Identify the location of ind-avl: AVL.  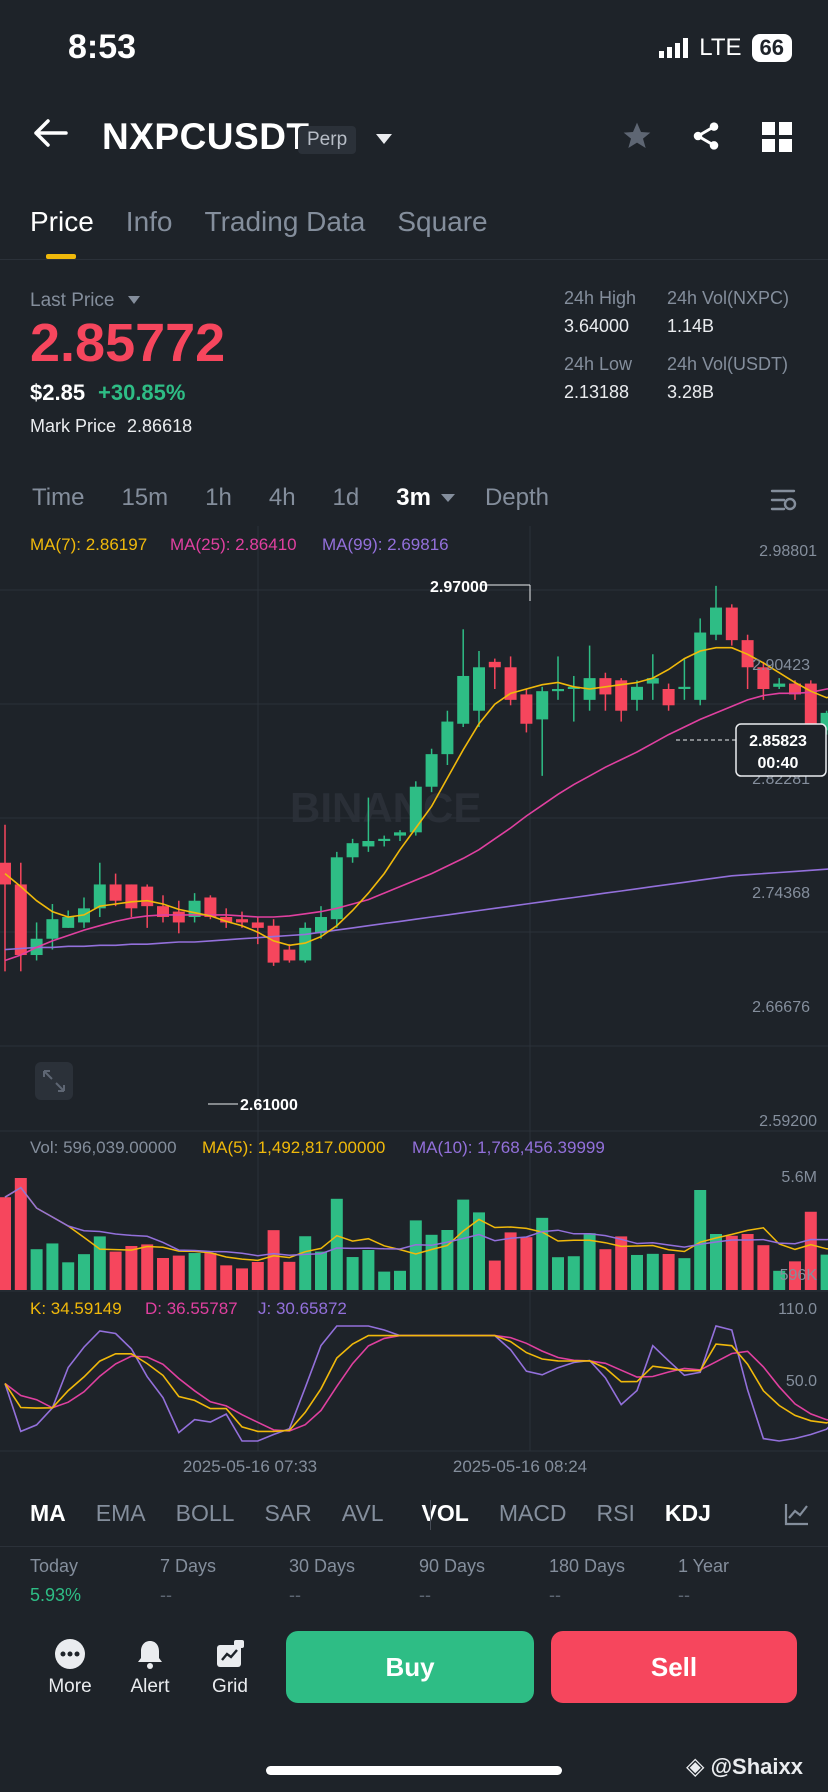
(362, 1513).